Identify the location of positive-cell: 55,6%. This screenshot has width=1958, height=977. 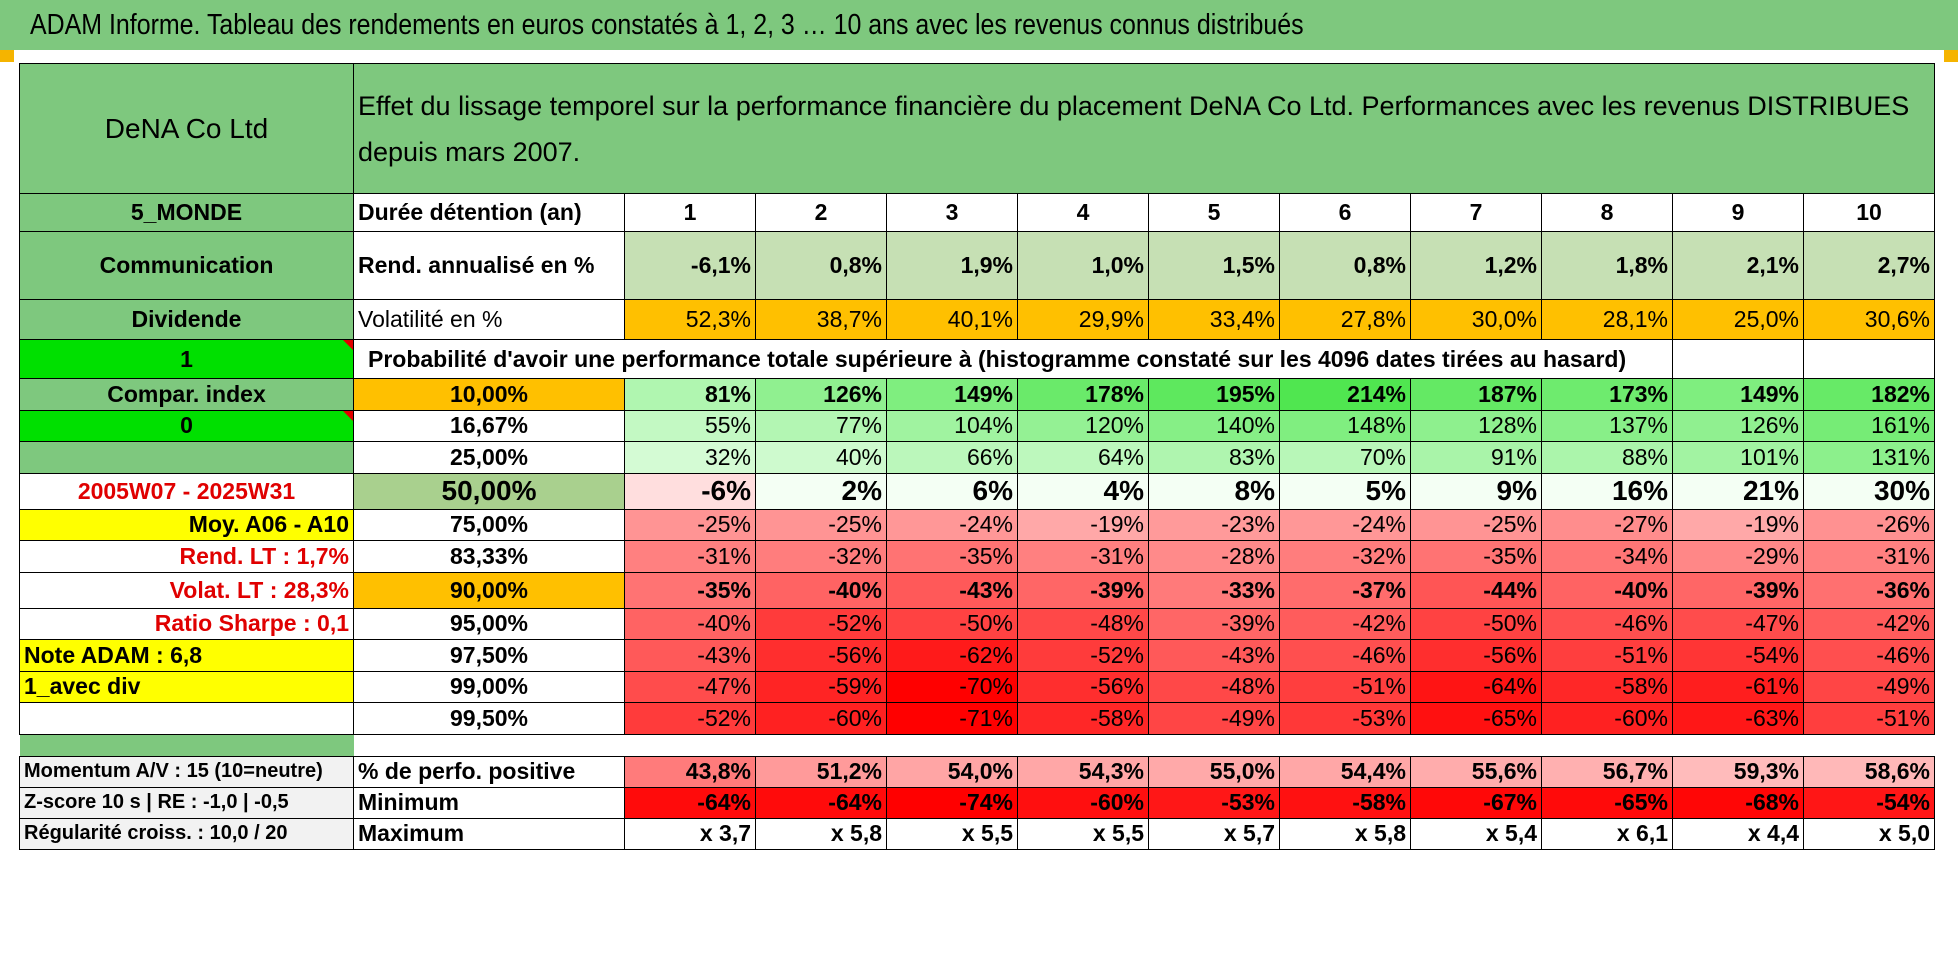
(1476, 771).